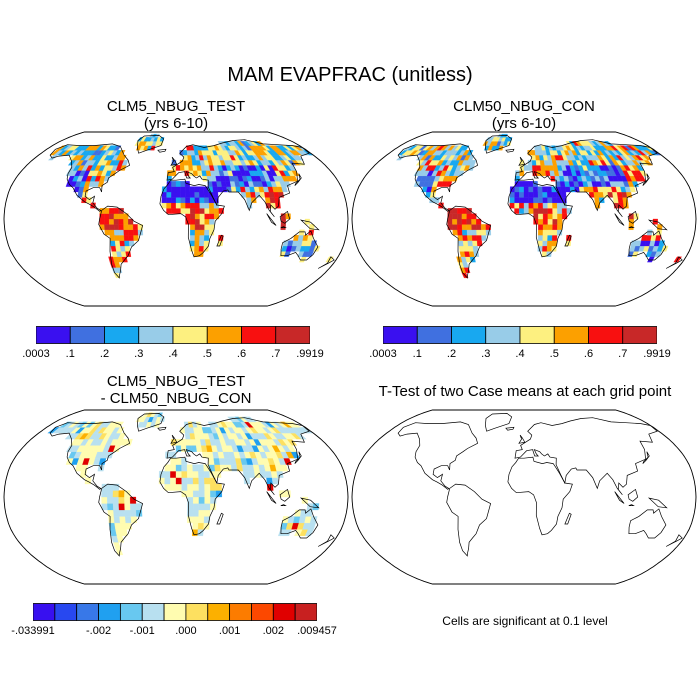  What do you see at coordinates (175, 612) in the screenshot?
I see `colorbar-diff-swatches` at bounding box center [175, 612].